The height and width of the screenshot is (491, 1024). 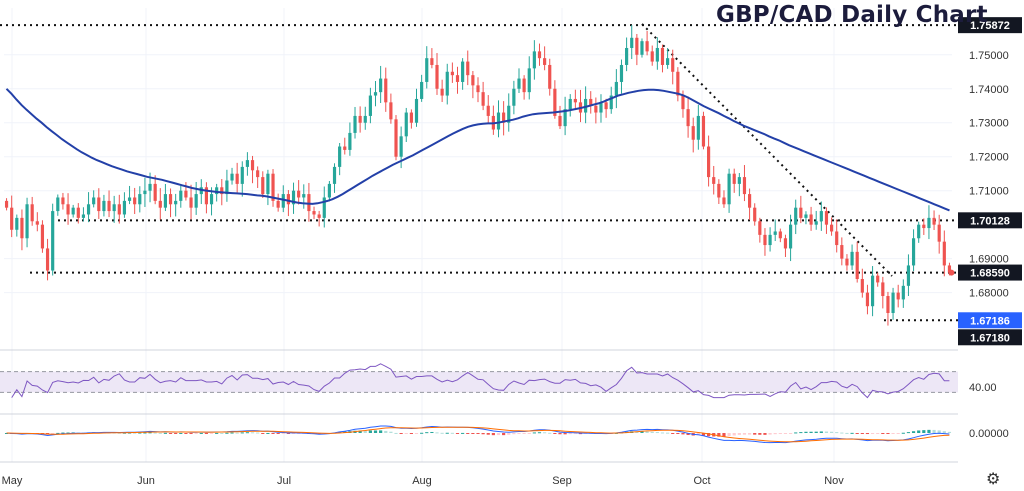 What do you see at coordinates (951, 272) in the screenshot?
I see `last-price-marker` at bounding box center [951, 272].